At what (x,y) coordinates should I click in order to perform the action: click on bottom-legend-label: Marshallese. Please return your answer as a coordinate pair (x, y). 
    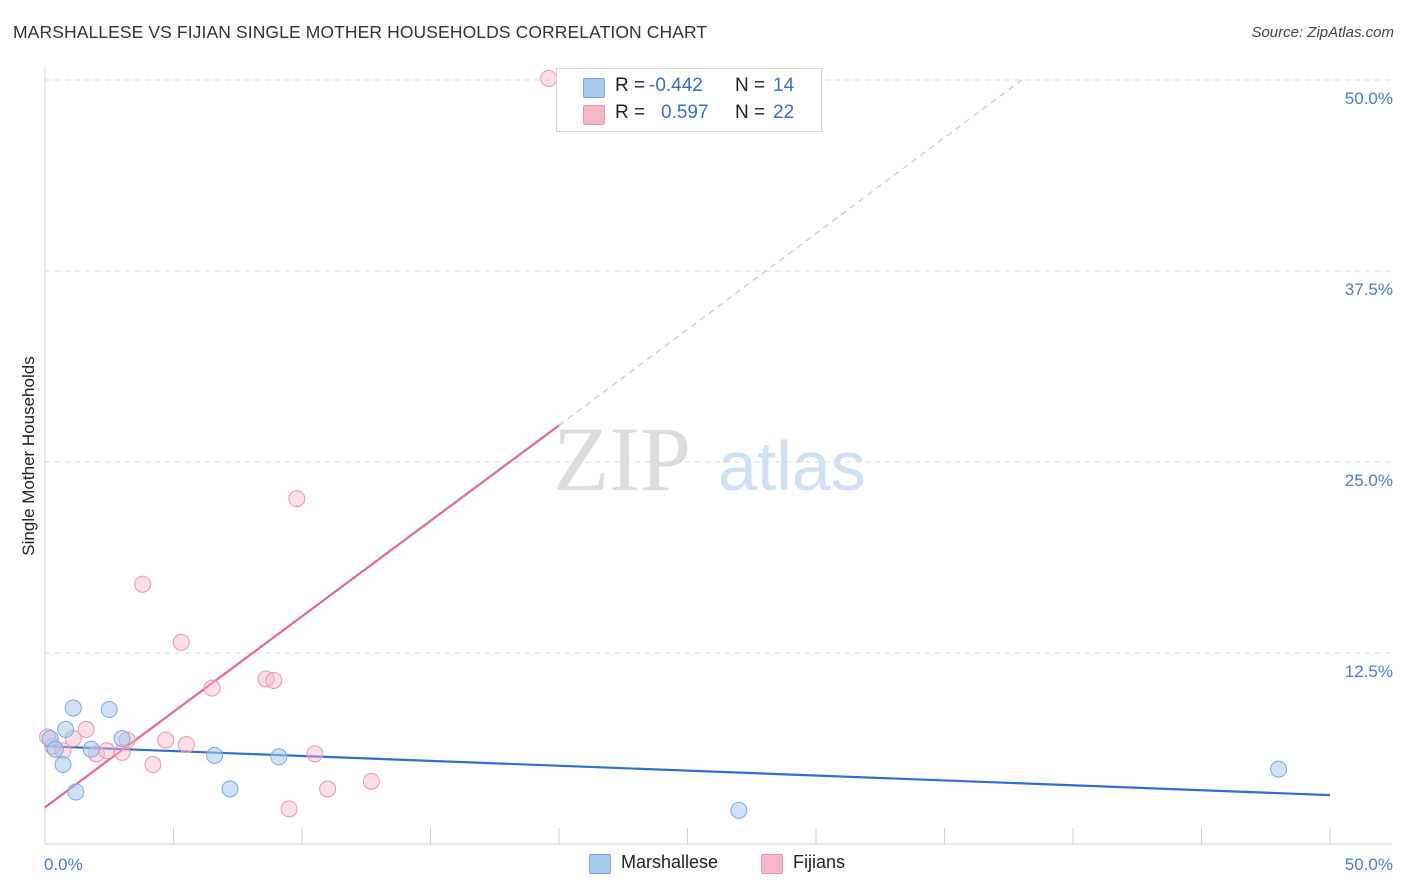
    Looking at the image, I should click on (670, 862).